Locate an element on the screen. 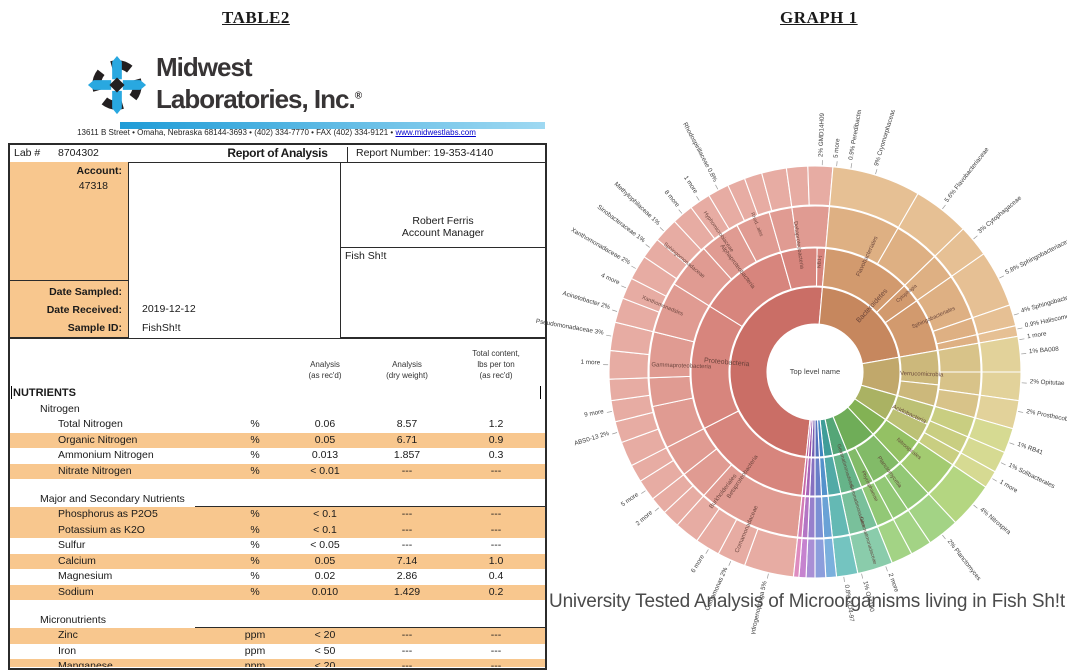  manager-name: Robert Ferris is located at coordinates (443, 221).